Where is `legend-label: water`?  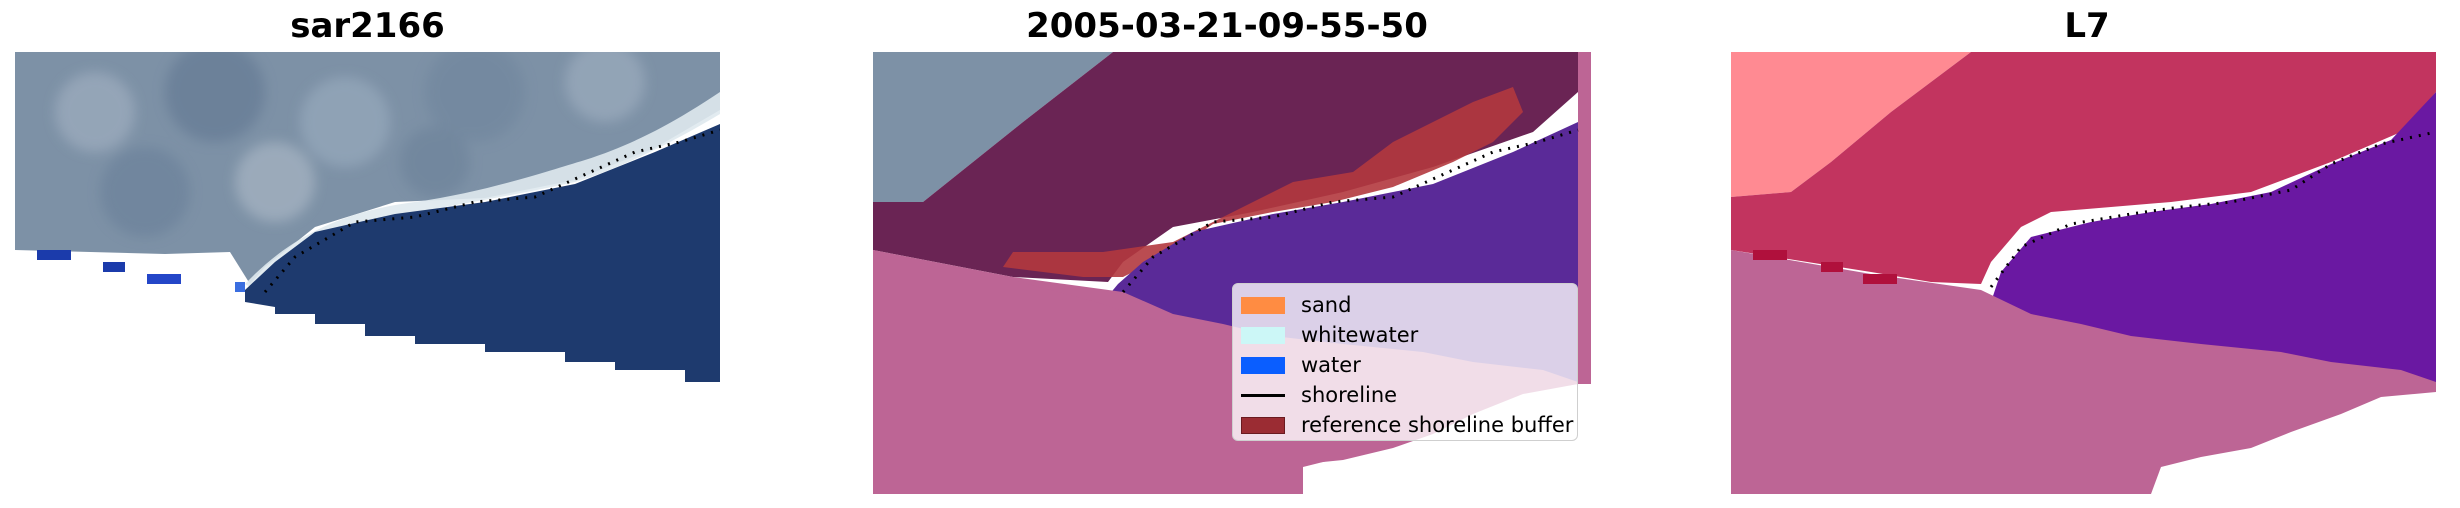
legend-label: water is located at coordinates (1331, 365).